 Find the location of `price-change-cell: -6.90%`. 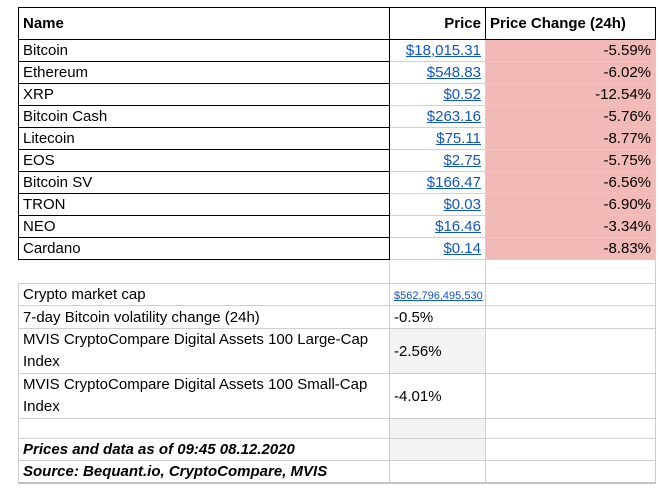

price-change-cell: -6.90% is located at coordinates (570, 204).